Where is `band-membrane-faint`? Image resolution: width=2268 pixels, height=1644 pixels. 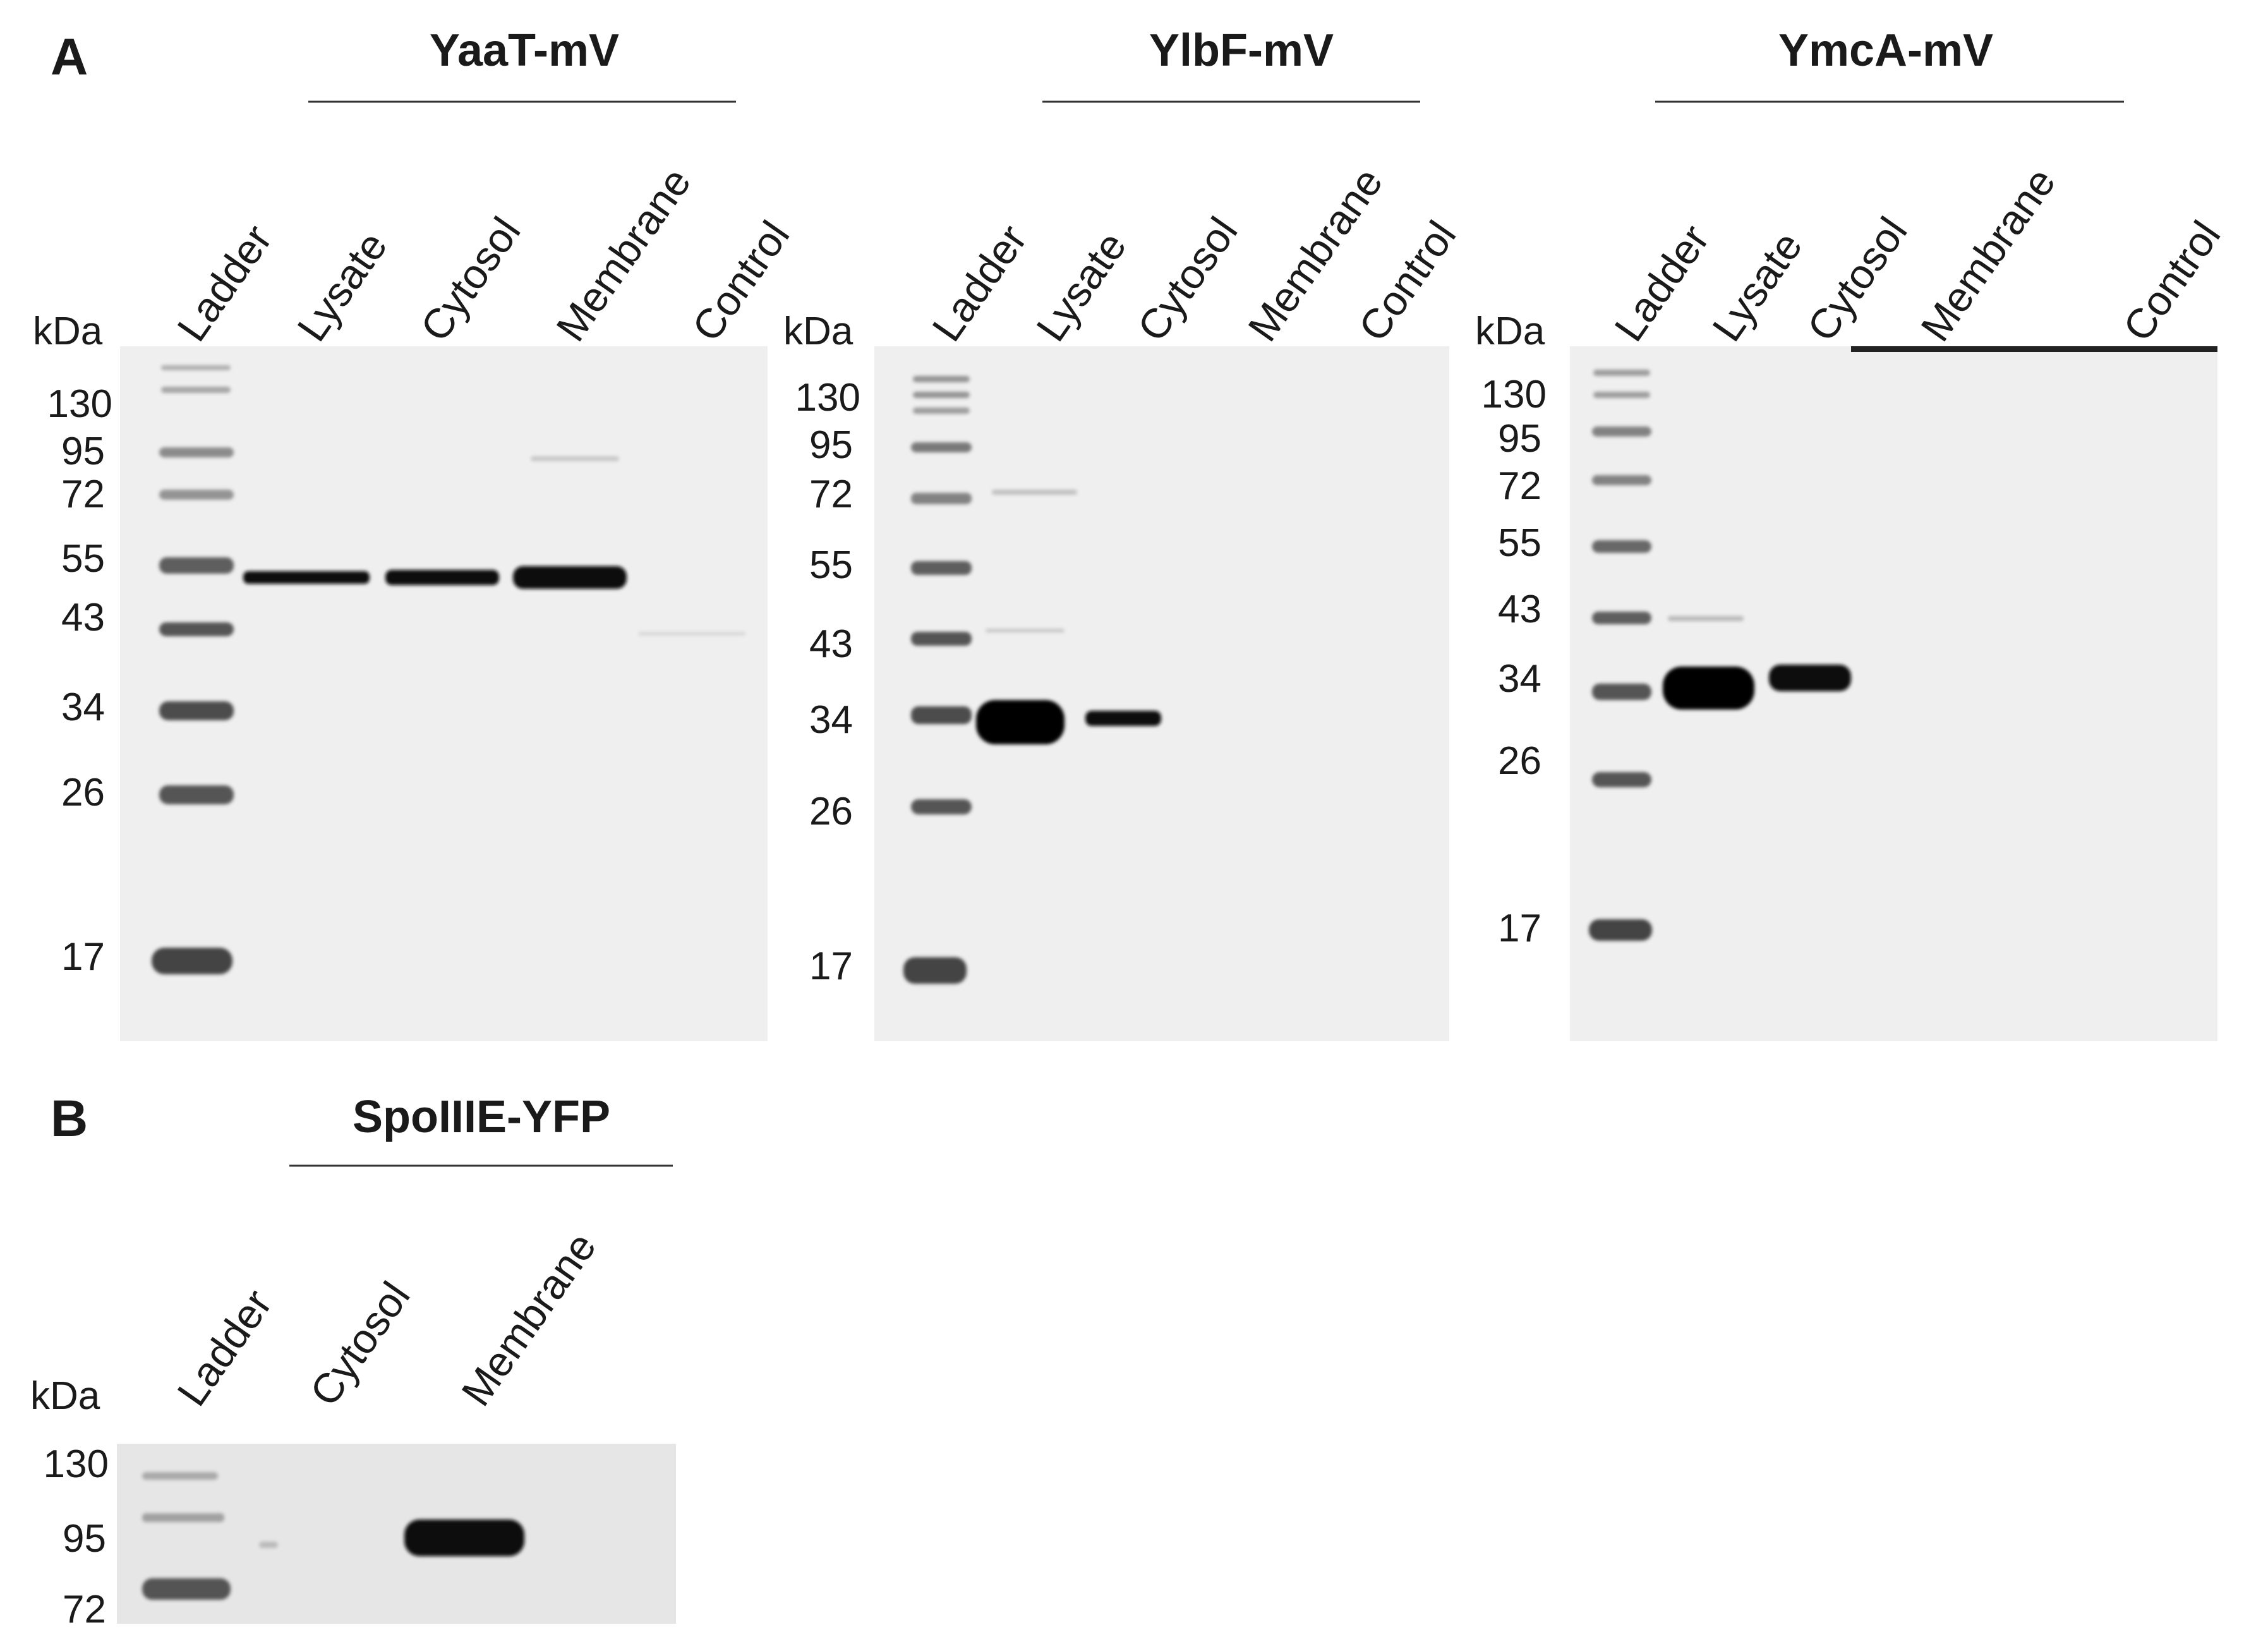
band-membrane-faint is located at coordinates (575, 458).